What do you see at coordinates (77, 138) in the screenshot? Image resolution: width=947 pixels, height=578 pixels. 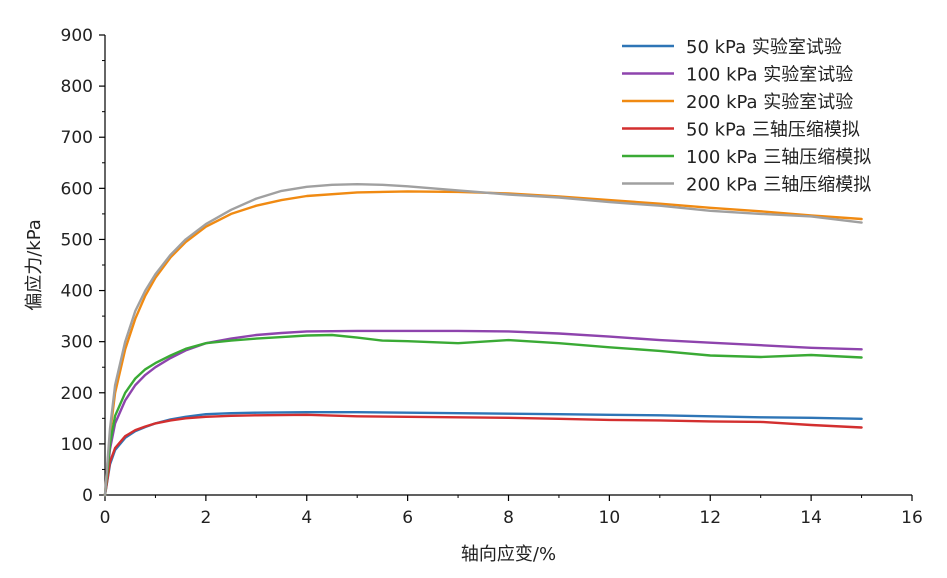 I see `y-tick-label: 700` at bounding box center [77, 138].